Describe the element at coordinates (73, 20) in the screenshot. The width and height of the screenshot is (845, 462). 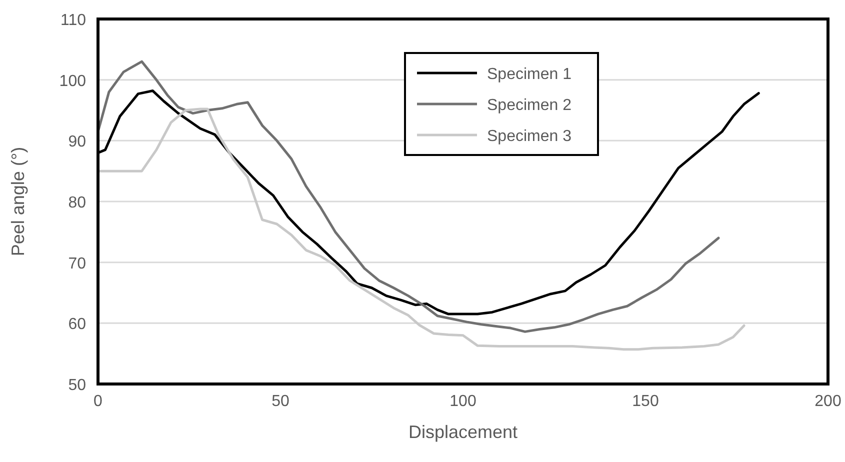
I see `y-tick-label: 110` at that location.